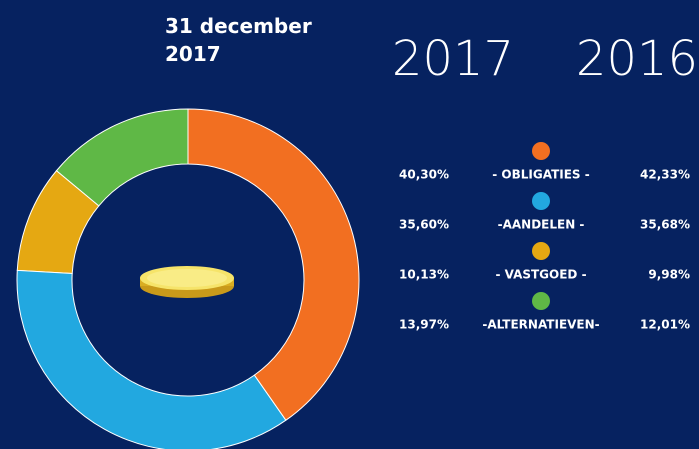  I want to click on legend-label: -AANDELEN -, so click(541, 225).